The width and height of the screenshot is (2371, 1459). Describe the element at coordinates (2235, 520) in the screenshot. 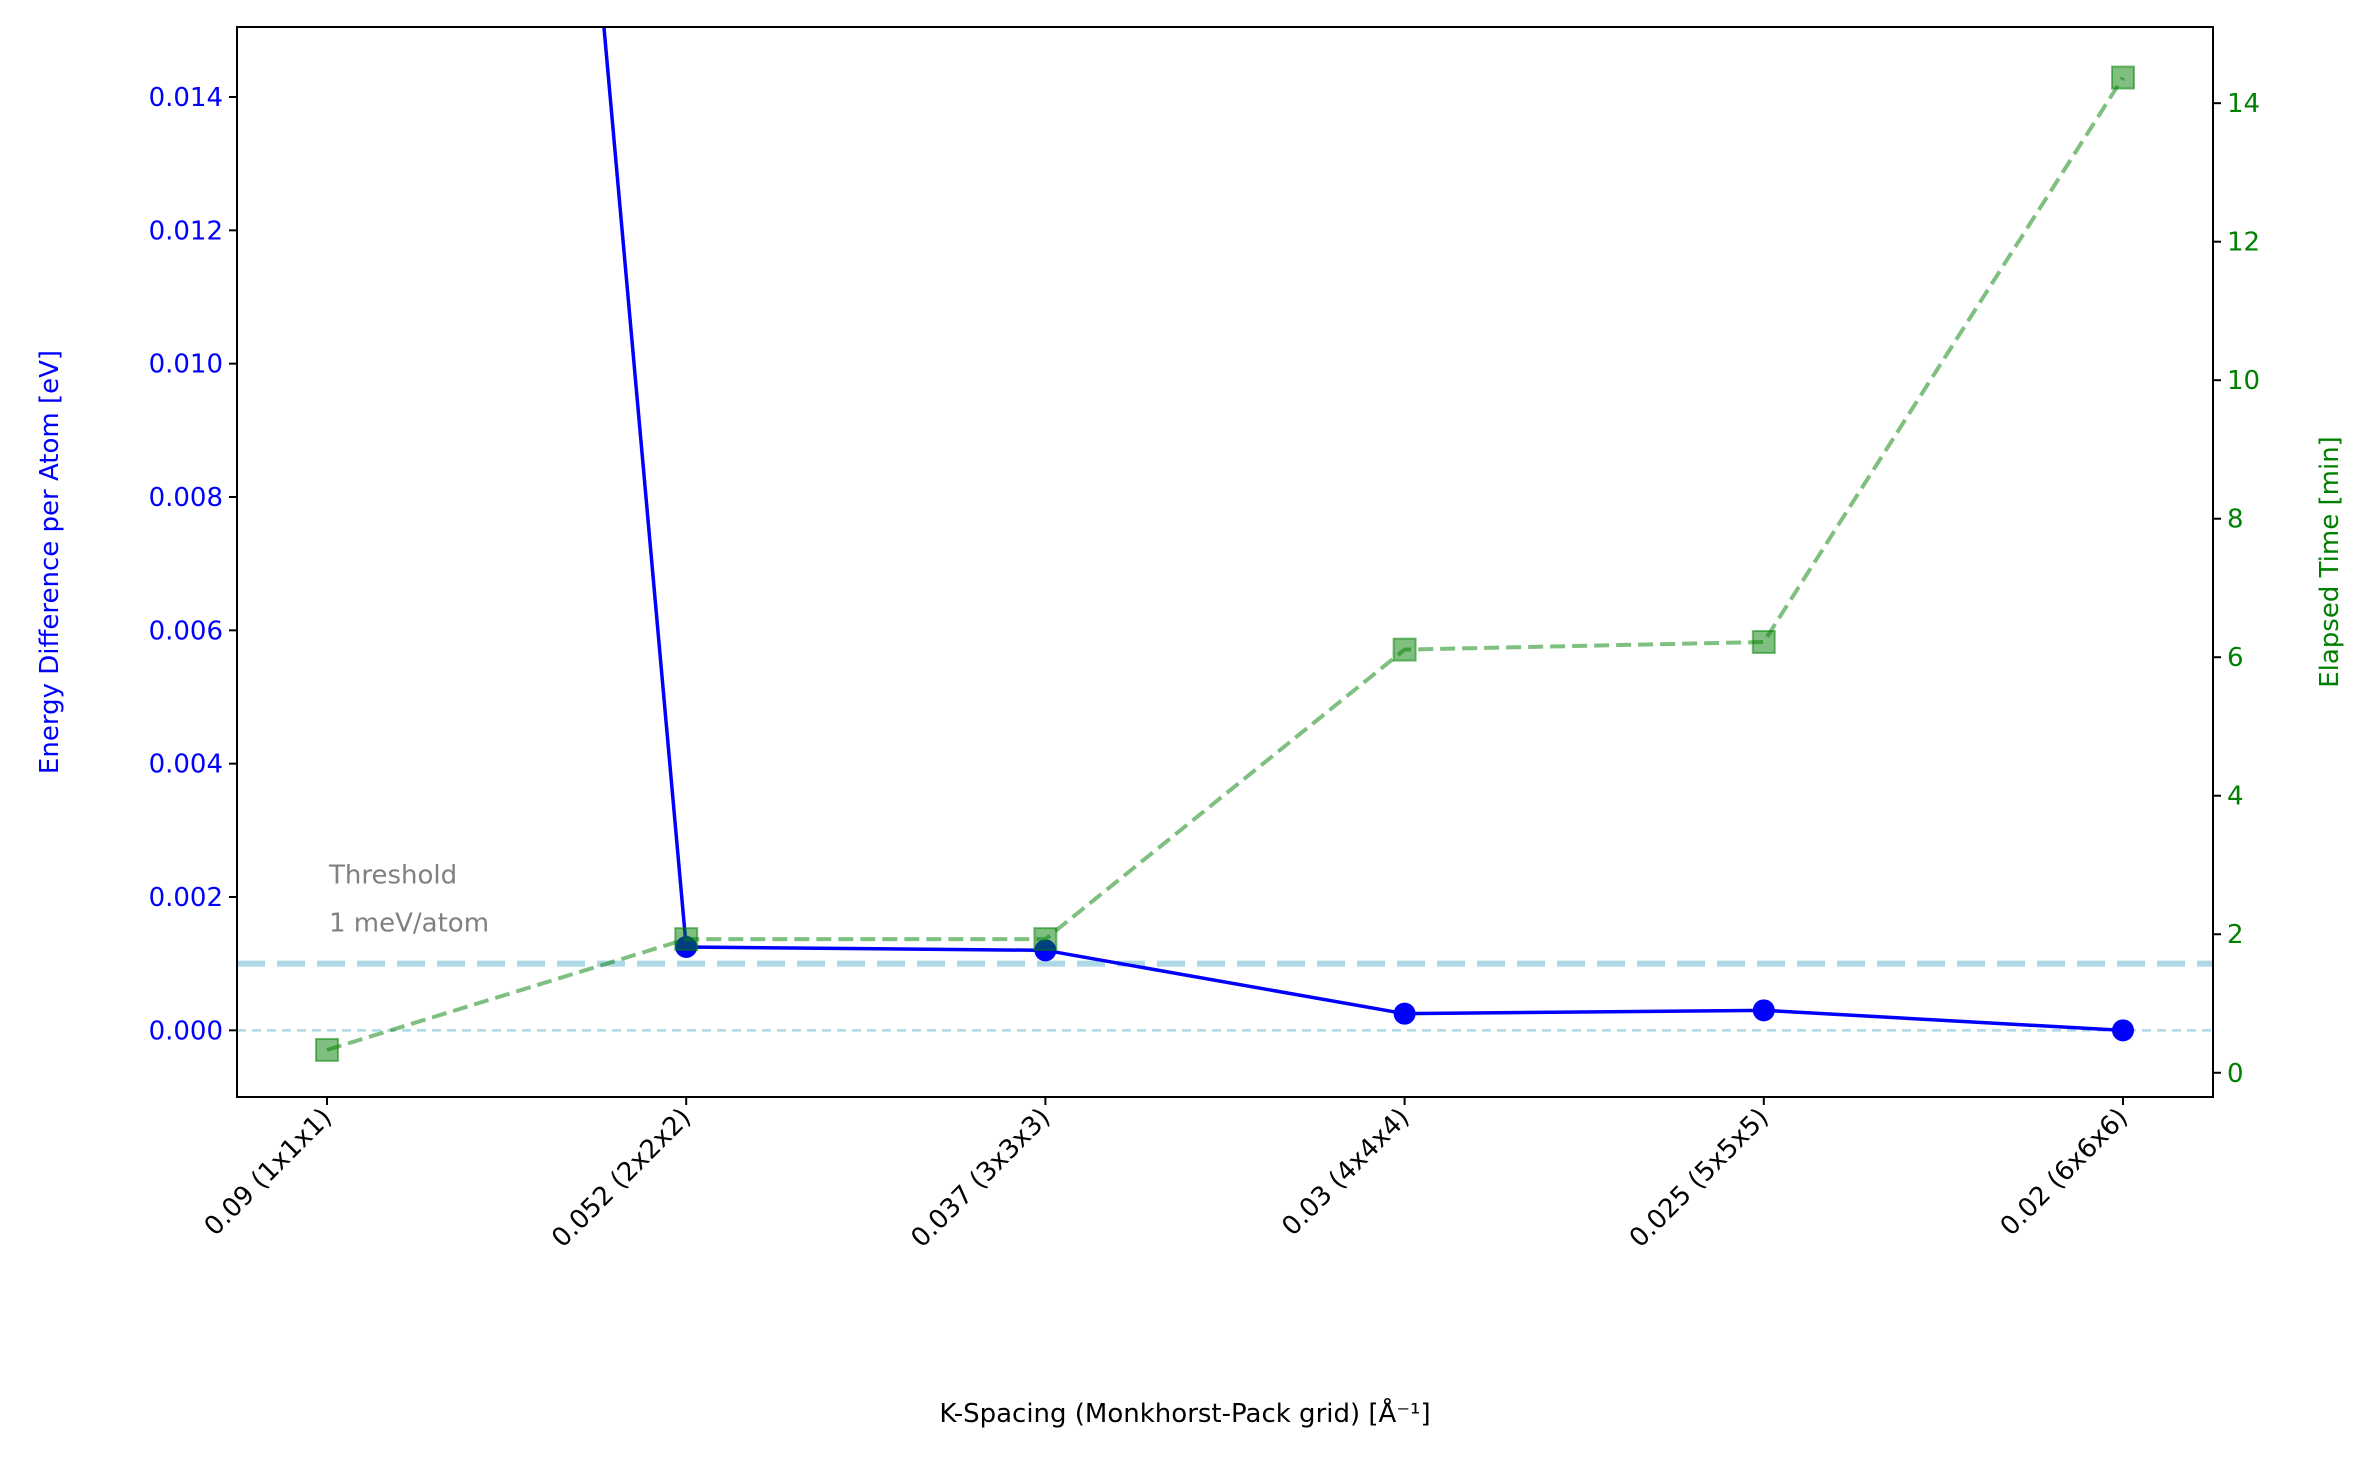

I see `y2-tick-label: 8` at that location.